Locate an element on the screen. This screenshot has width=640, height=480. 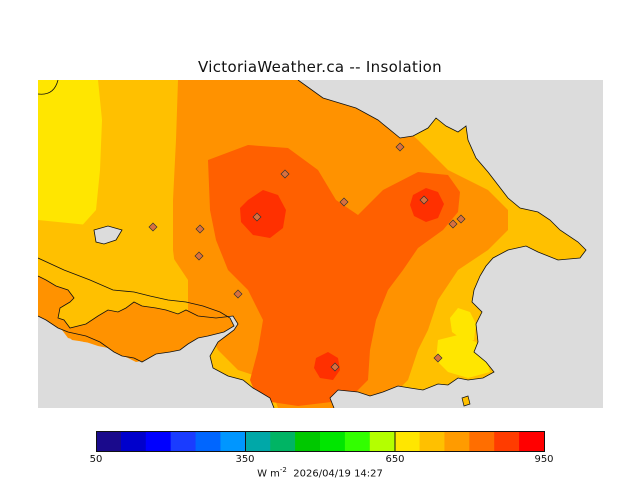
legend-caption: W m-2 2026/04/19 14:27 is located at coordinates (320, 472).